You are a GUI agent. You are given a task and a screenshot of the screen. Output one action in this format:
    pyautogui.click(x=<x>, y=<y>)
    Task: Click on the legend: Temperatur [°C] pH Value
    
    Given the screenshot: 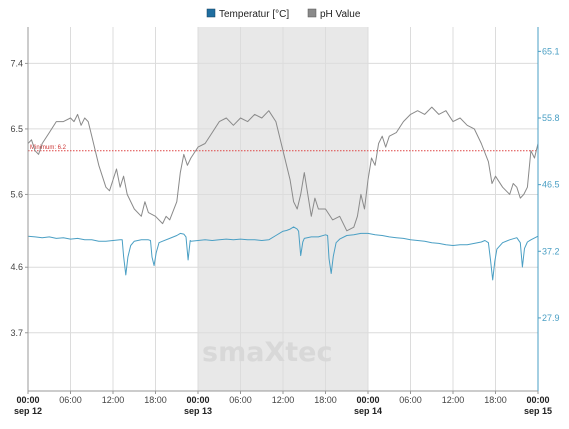 What is the action you would take?
    pyautogui.click(x=283, y=14)
    